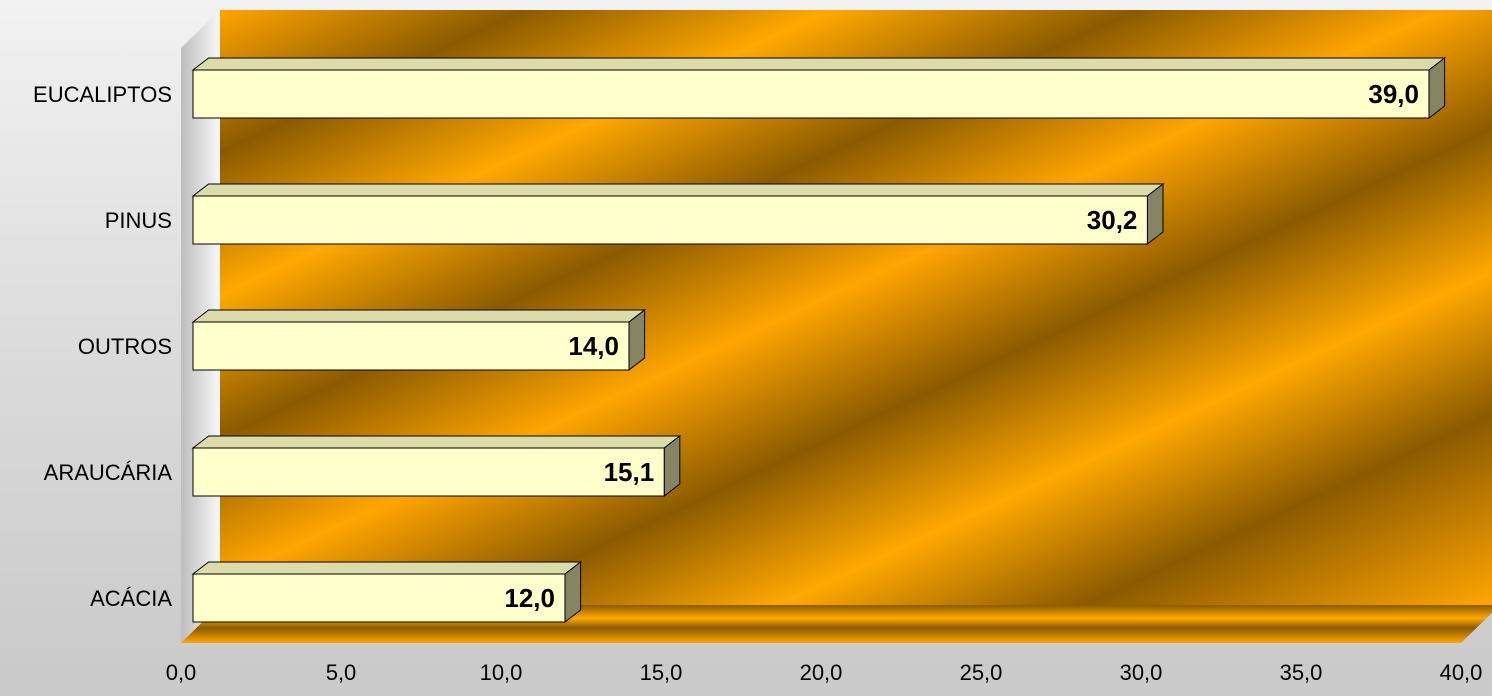 This screenshot has width=1492, height=696. I want to click on category-label: EUCALIPTOS, so click(102, 94).